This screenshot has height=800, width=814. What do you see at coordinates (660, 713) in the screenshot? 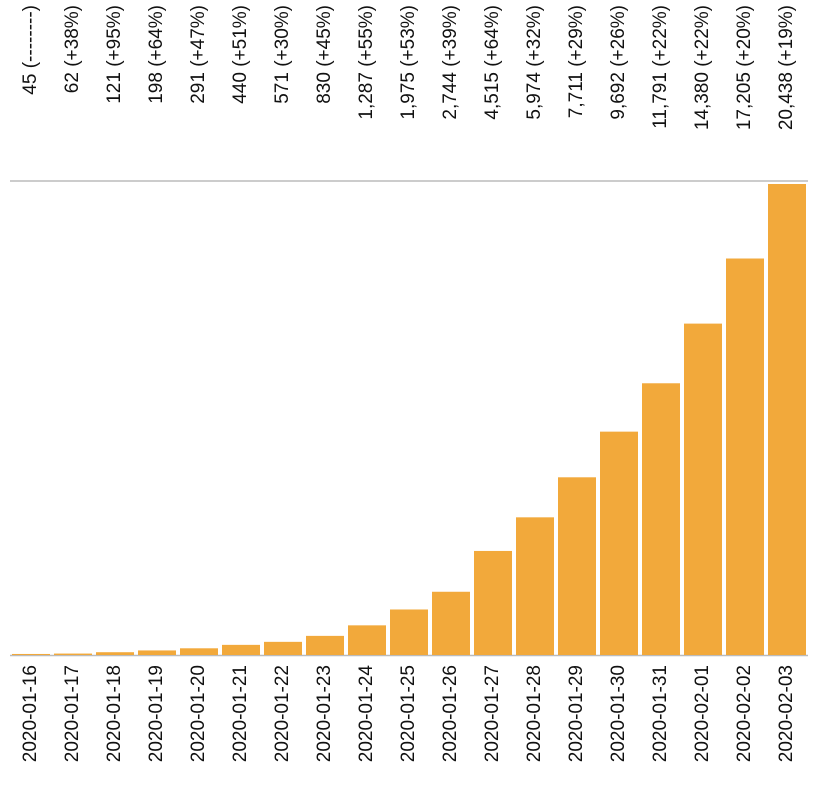
I see `x-tick-label: 2020-01-31` at bounding box center [660, 713].